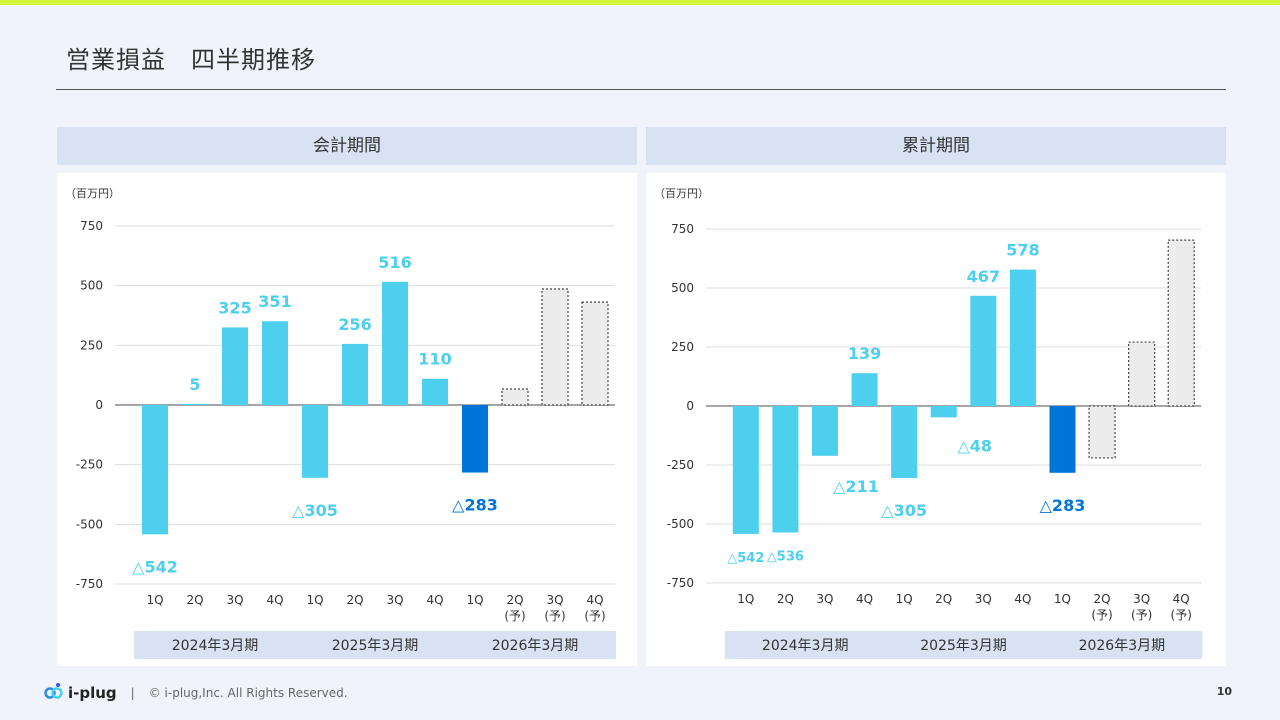  Describe the element at coordinates (347, 146) in the screenshot. I see `panel-title-quarterly: 会計期間` at that location.